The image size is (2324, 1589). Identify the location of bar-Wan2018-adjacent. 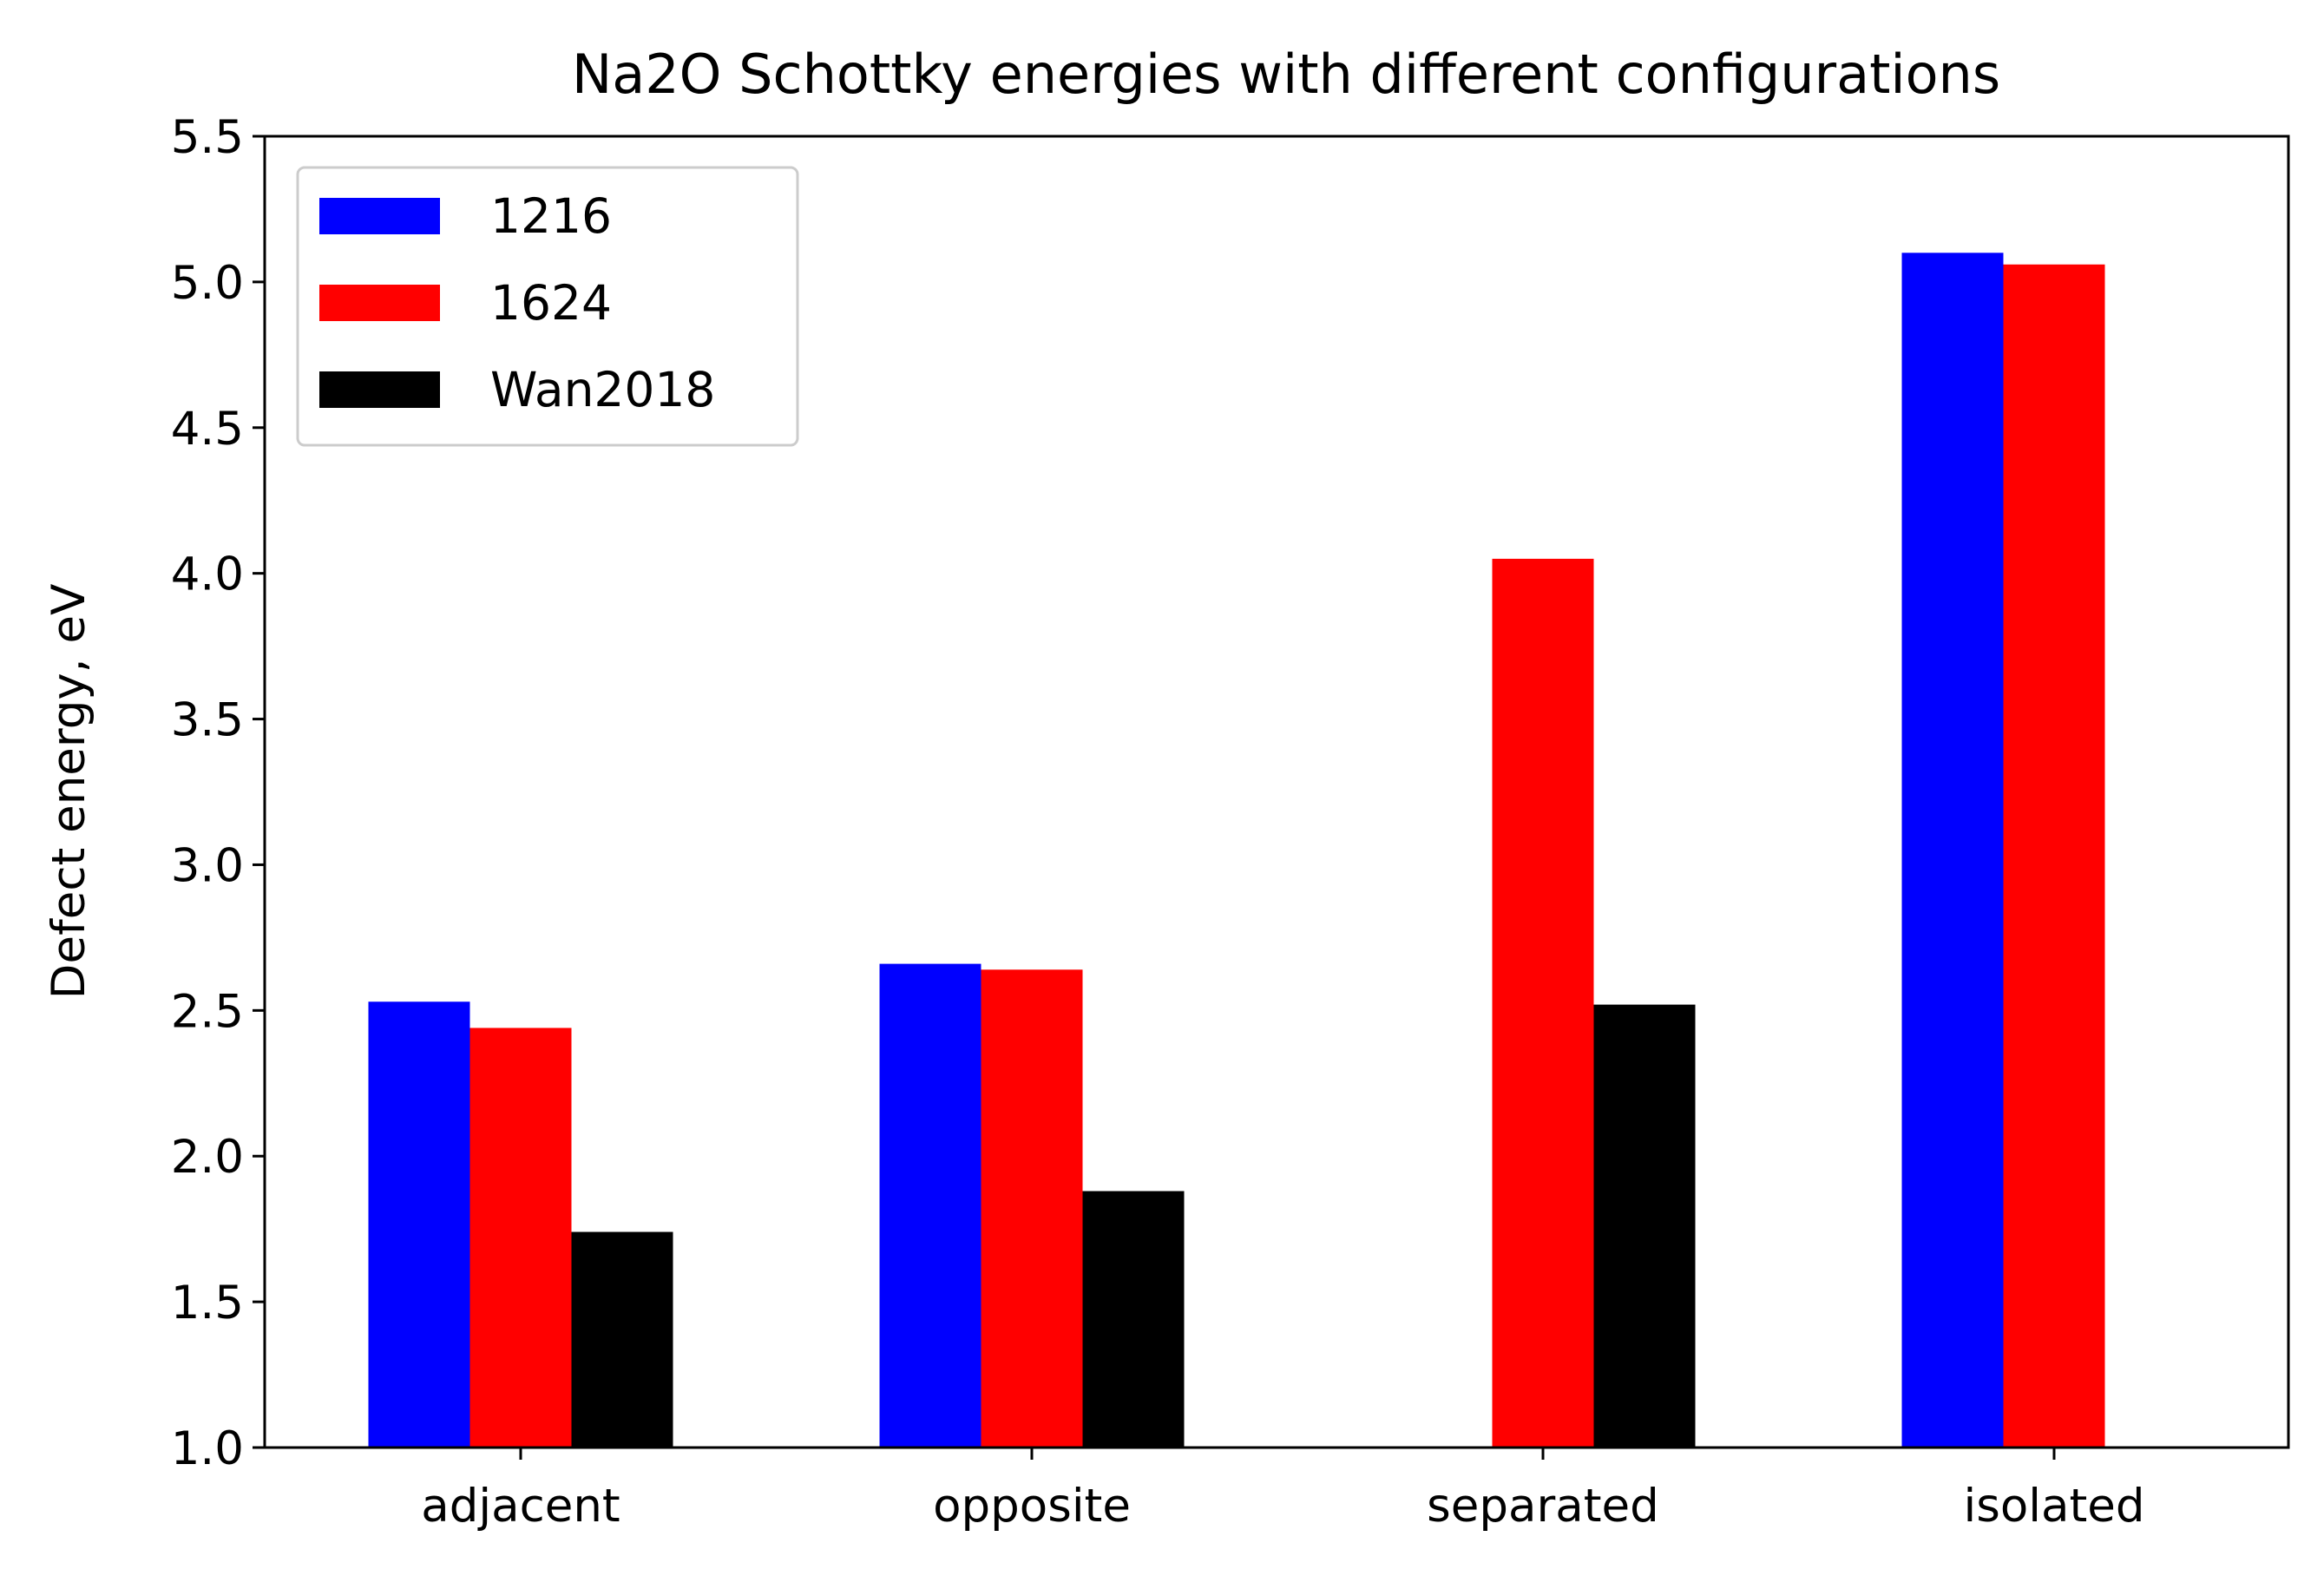
(622, 1339).